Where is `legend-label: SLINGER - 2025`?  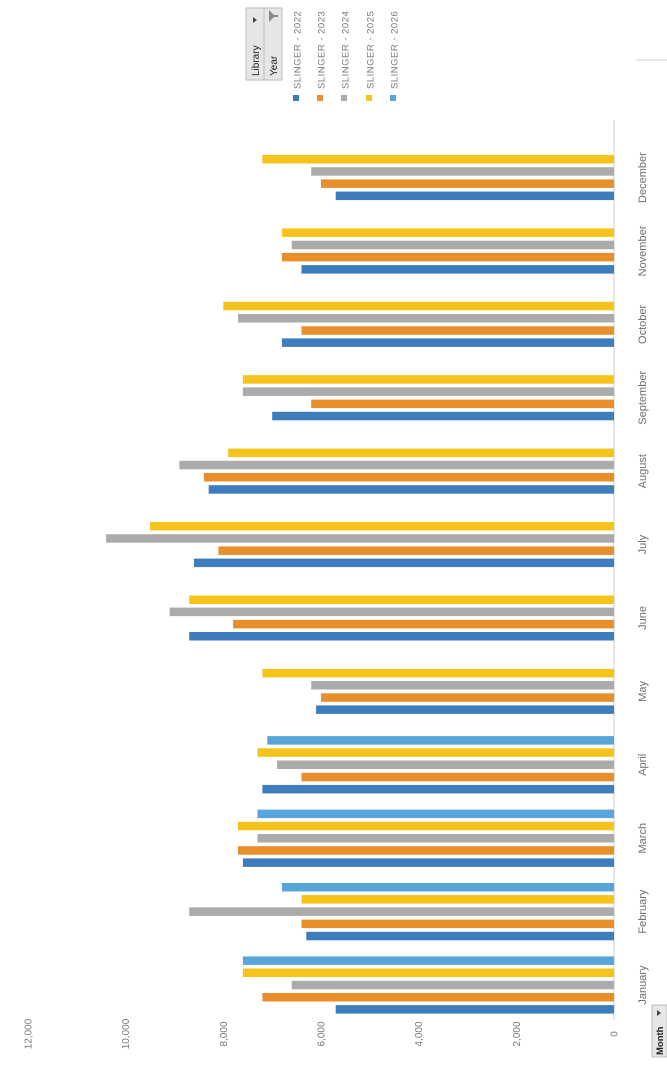
legend-label: SLINGER - 2025 is located at coordinates (371, 50).